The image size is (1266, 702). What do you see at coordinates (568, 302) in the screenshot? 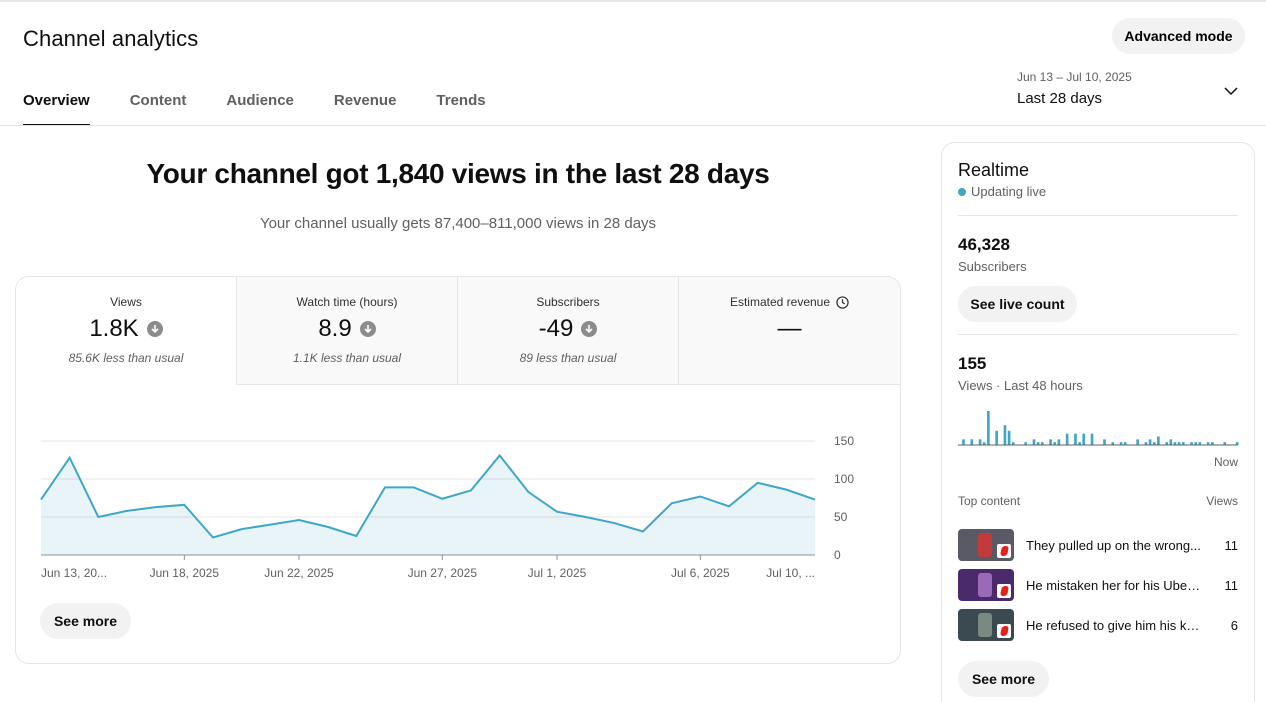
I see `metric-label: Subscribers` at bounding box center [568, 302].